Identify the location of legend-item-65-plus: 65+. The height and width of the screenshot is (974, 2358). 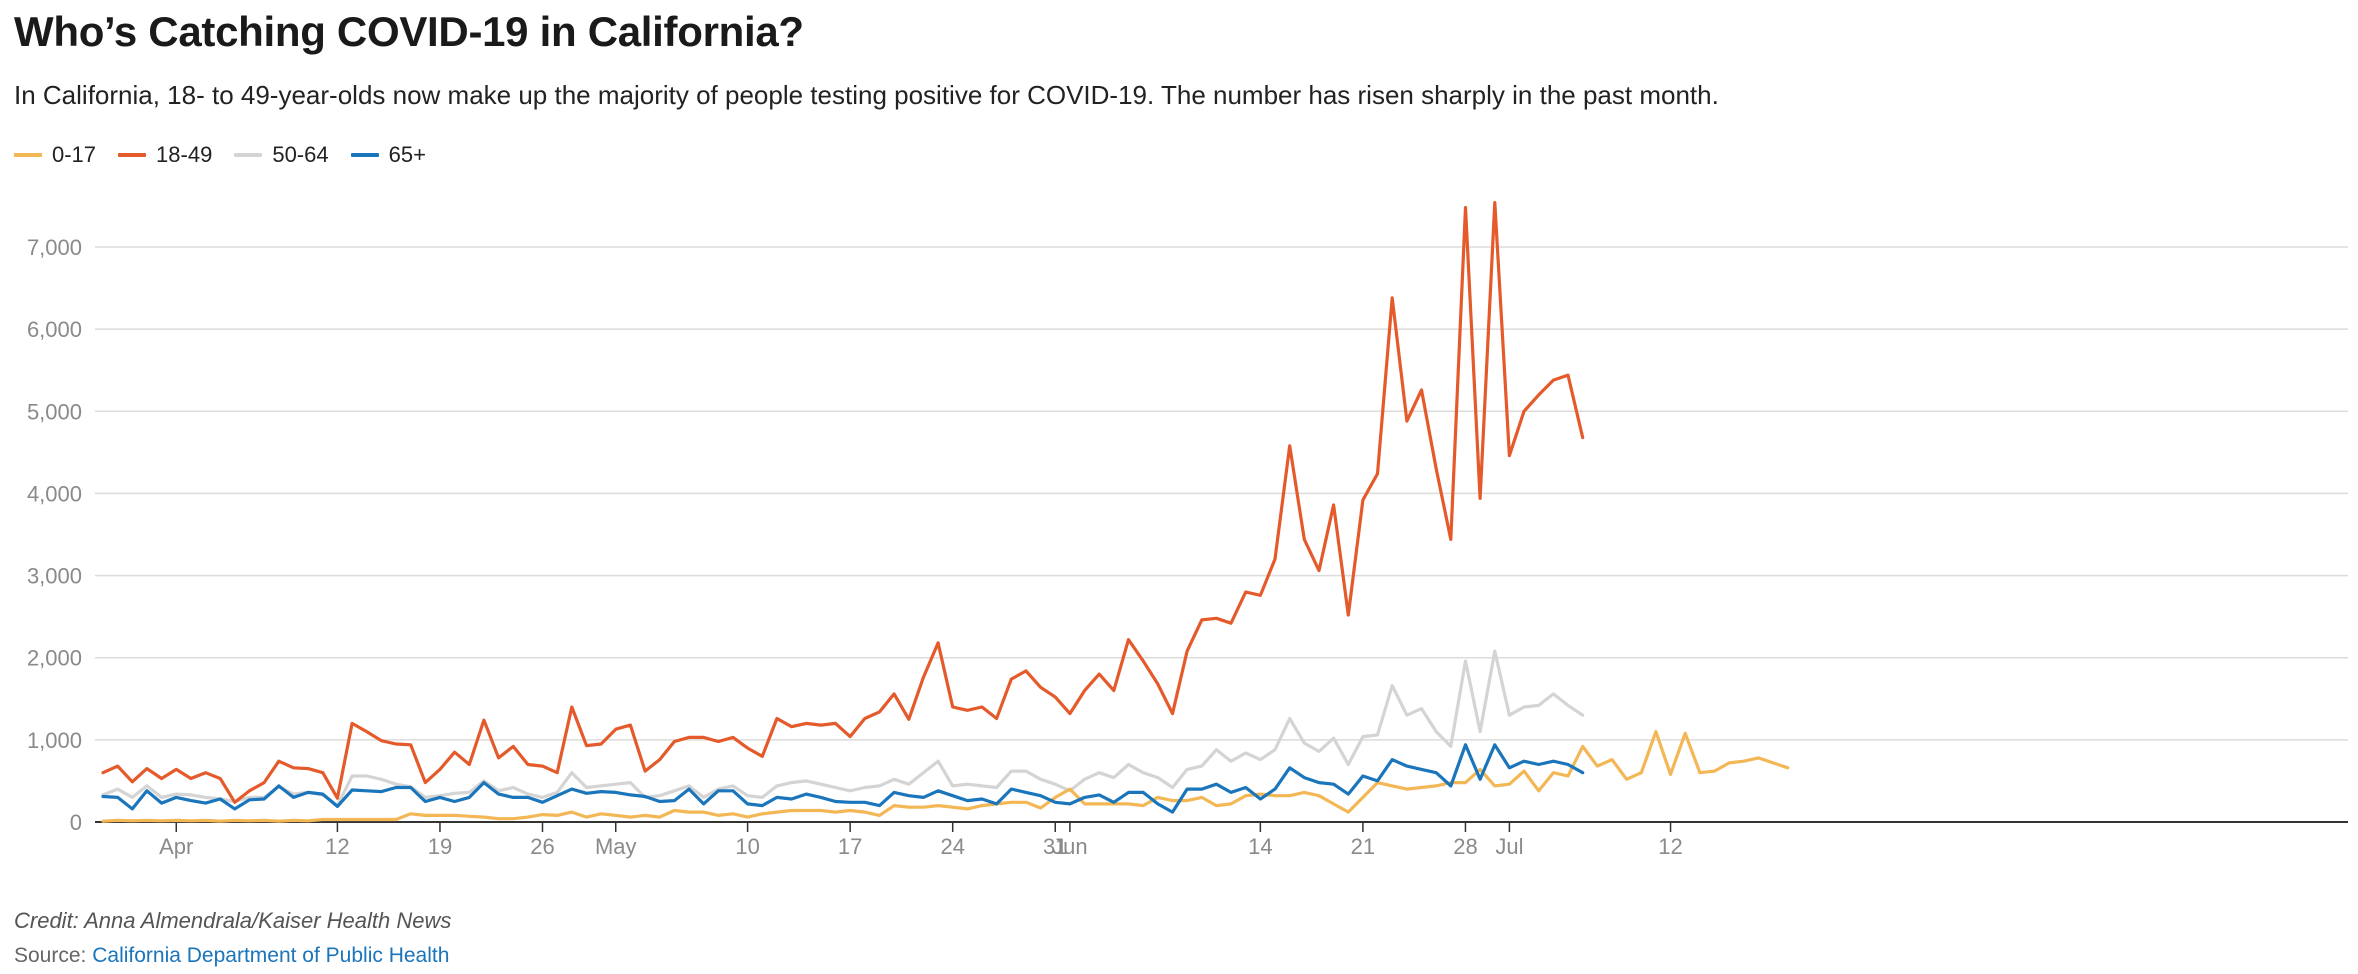
(388, 155).